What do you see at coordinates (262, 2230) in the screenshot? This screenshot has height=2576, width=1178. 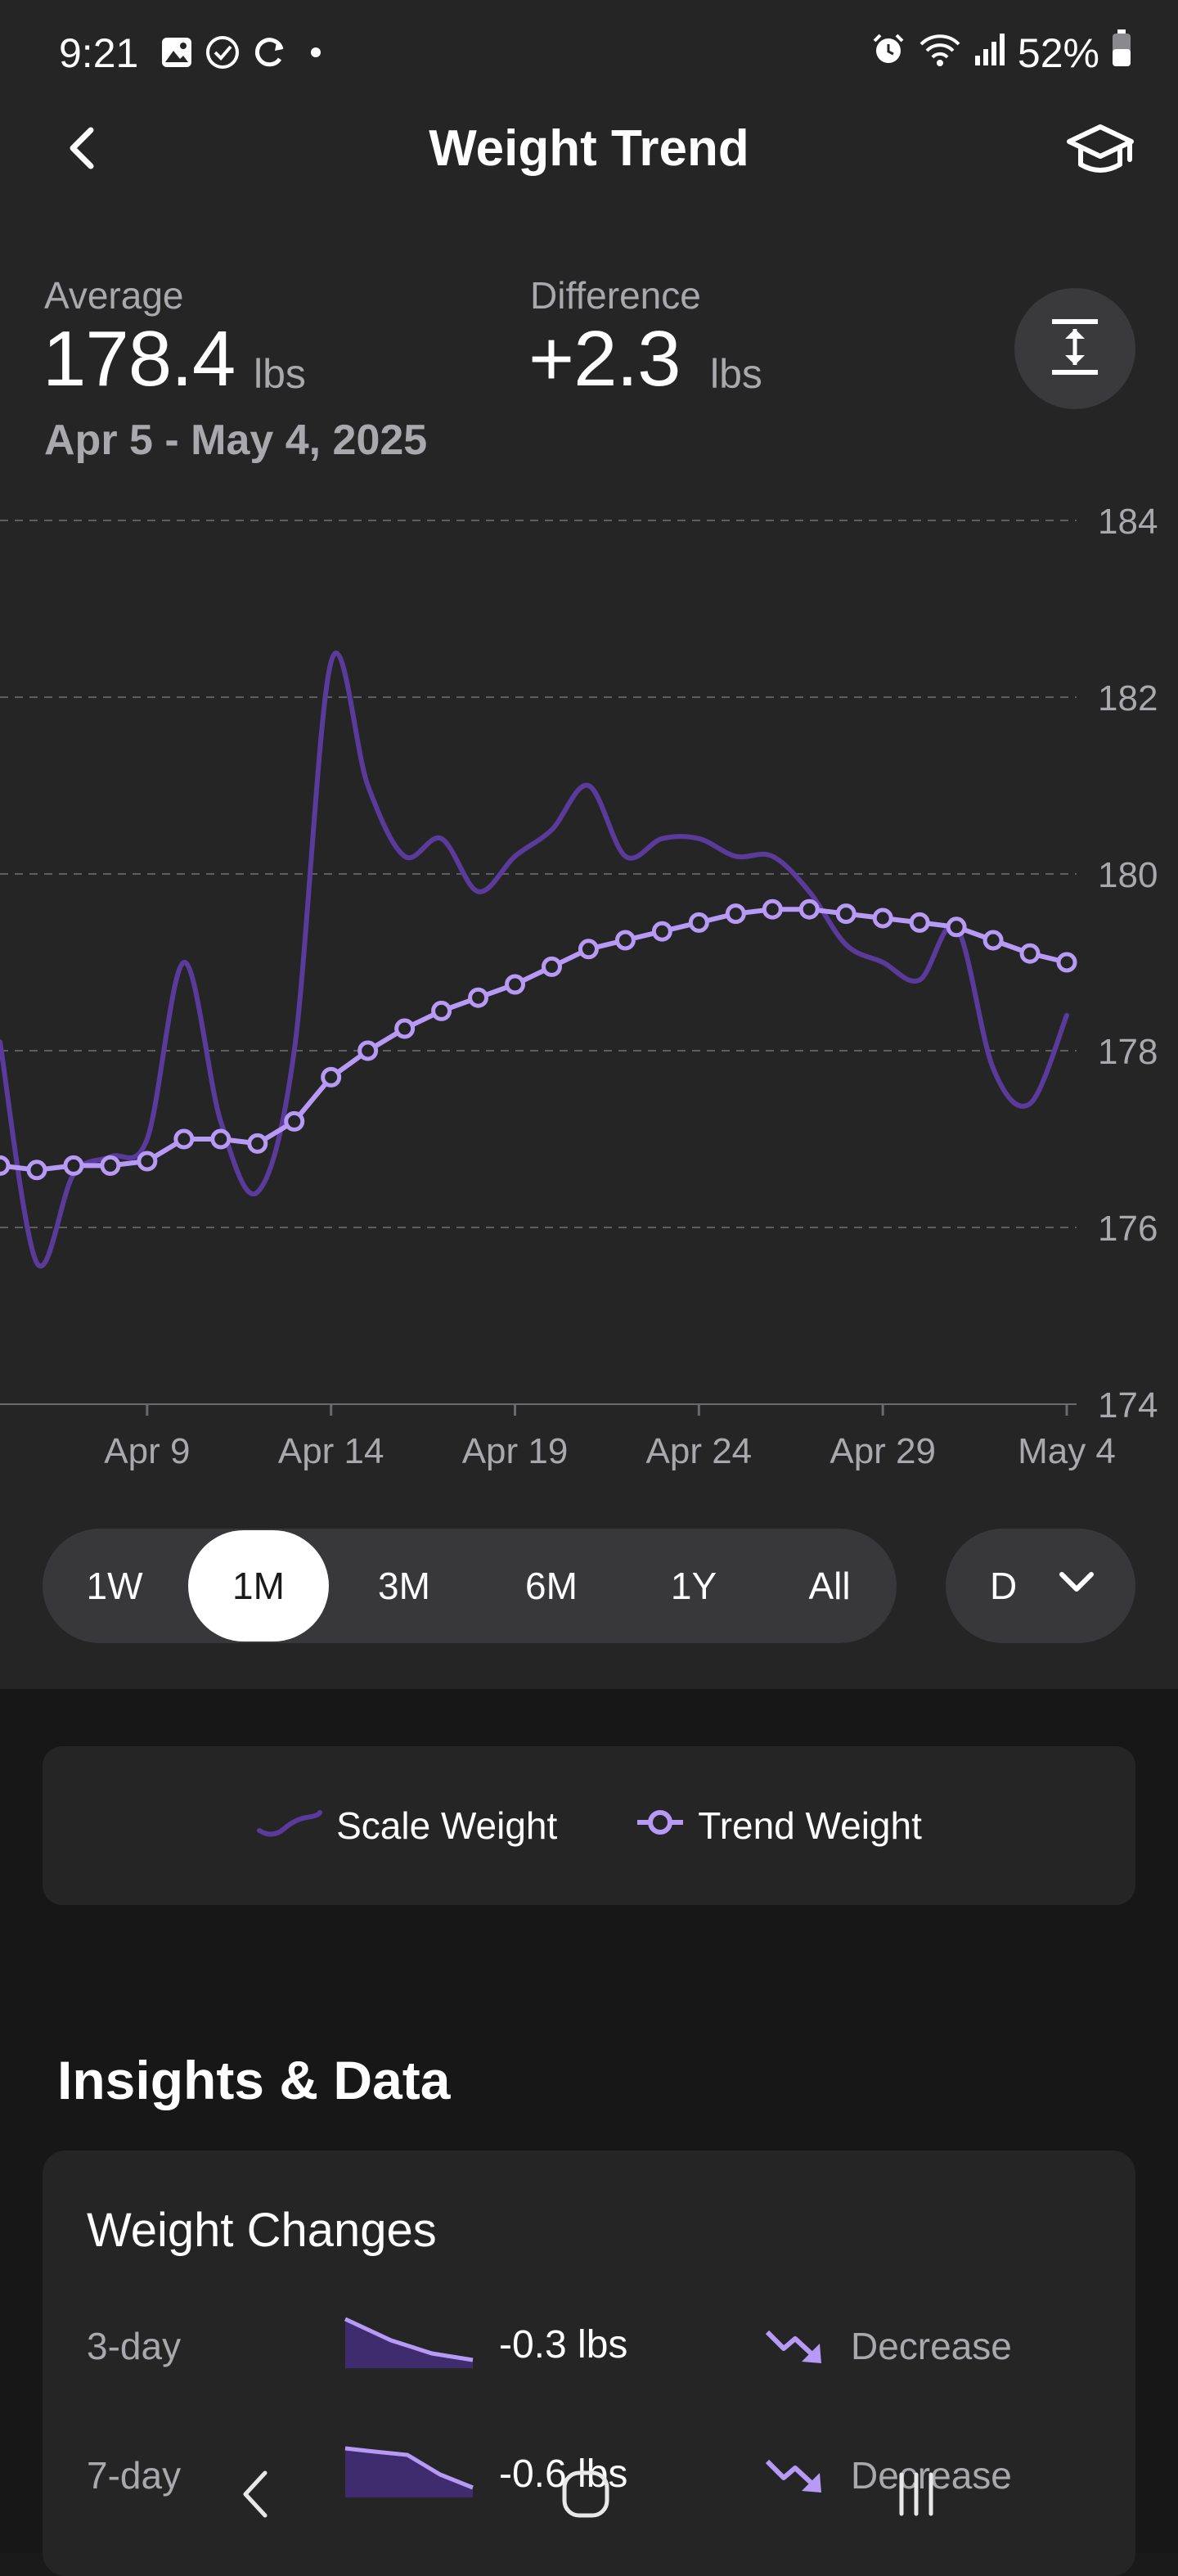 I see `weight-changes-title: Weight Changes` at bounding box center [262, 2230].